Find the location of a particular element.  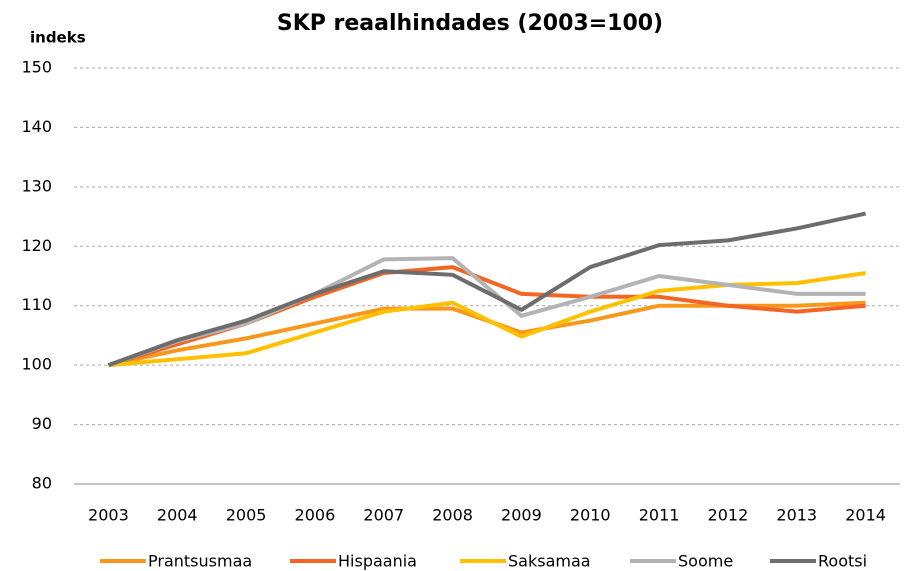

legend-label: Hispaania is located at coordinates (377, 561).